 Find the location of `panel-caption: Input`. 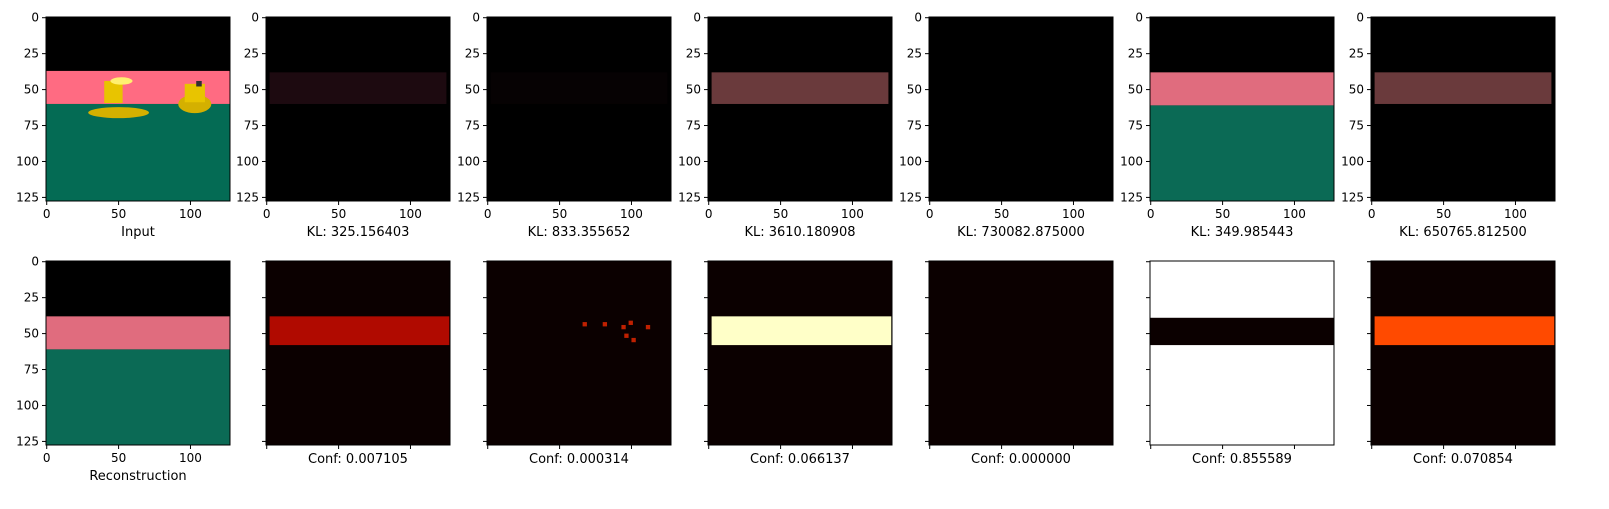

panel-caption: Input is located at coordinates (138, 232).